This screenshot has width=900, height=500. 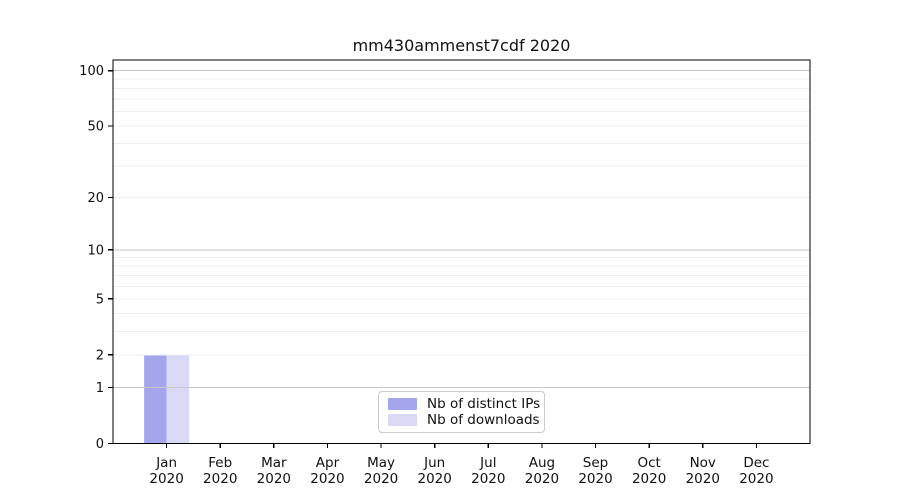 What do you see at coordinates (402, 420) in the screenshot?
I see `legend-swatch-downloads` at bounding box center [402, 420].